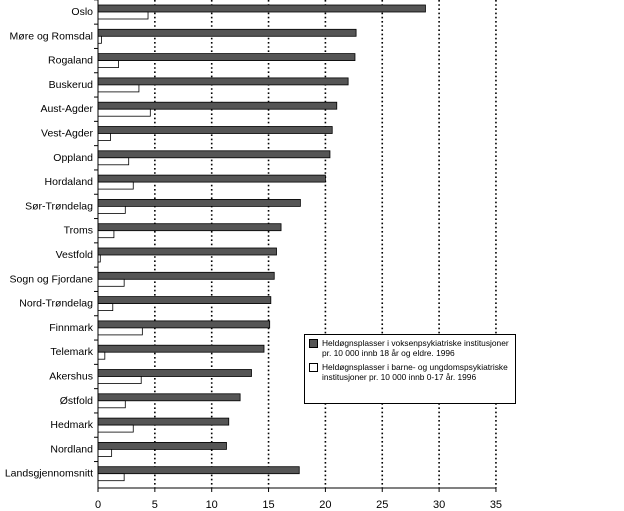  What do you see at coordinates (111, 209) in the screenshot?
I see `bar-youth-sor-trondelag` at bounding box center [111, 209].